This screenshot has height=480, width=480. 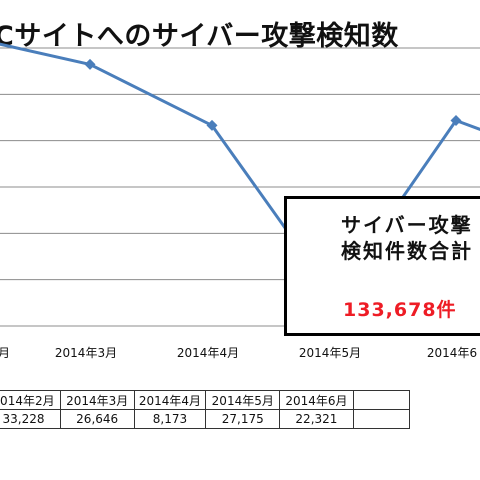 I want to click on table-header-row: 2014年2月 2014年3月 2014年4月 2014年5月 2014年6月, so click(x=205, y=400).